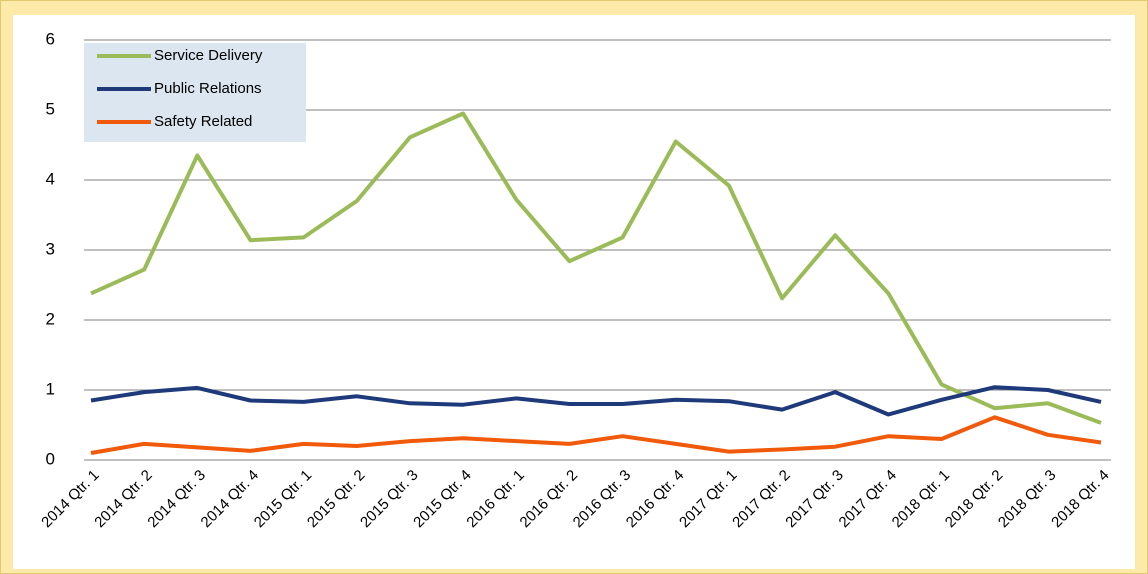  What do you see at coordinates (50, 318) in the screenshot?
I see `y-tick-label: 2` at bounding box center [50, 318].